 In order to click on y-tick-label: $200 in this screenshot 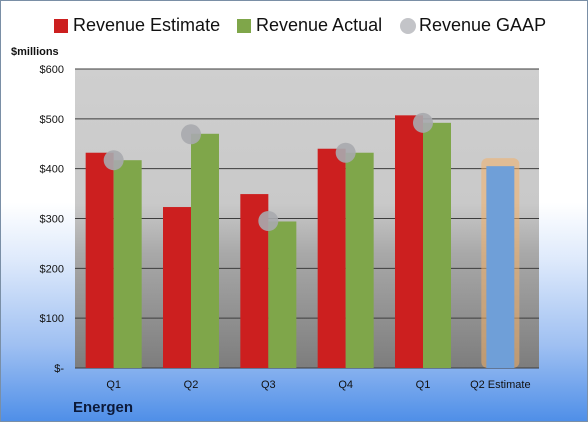, I will do `click(52, 269)`.